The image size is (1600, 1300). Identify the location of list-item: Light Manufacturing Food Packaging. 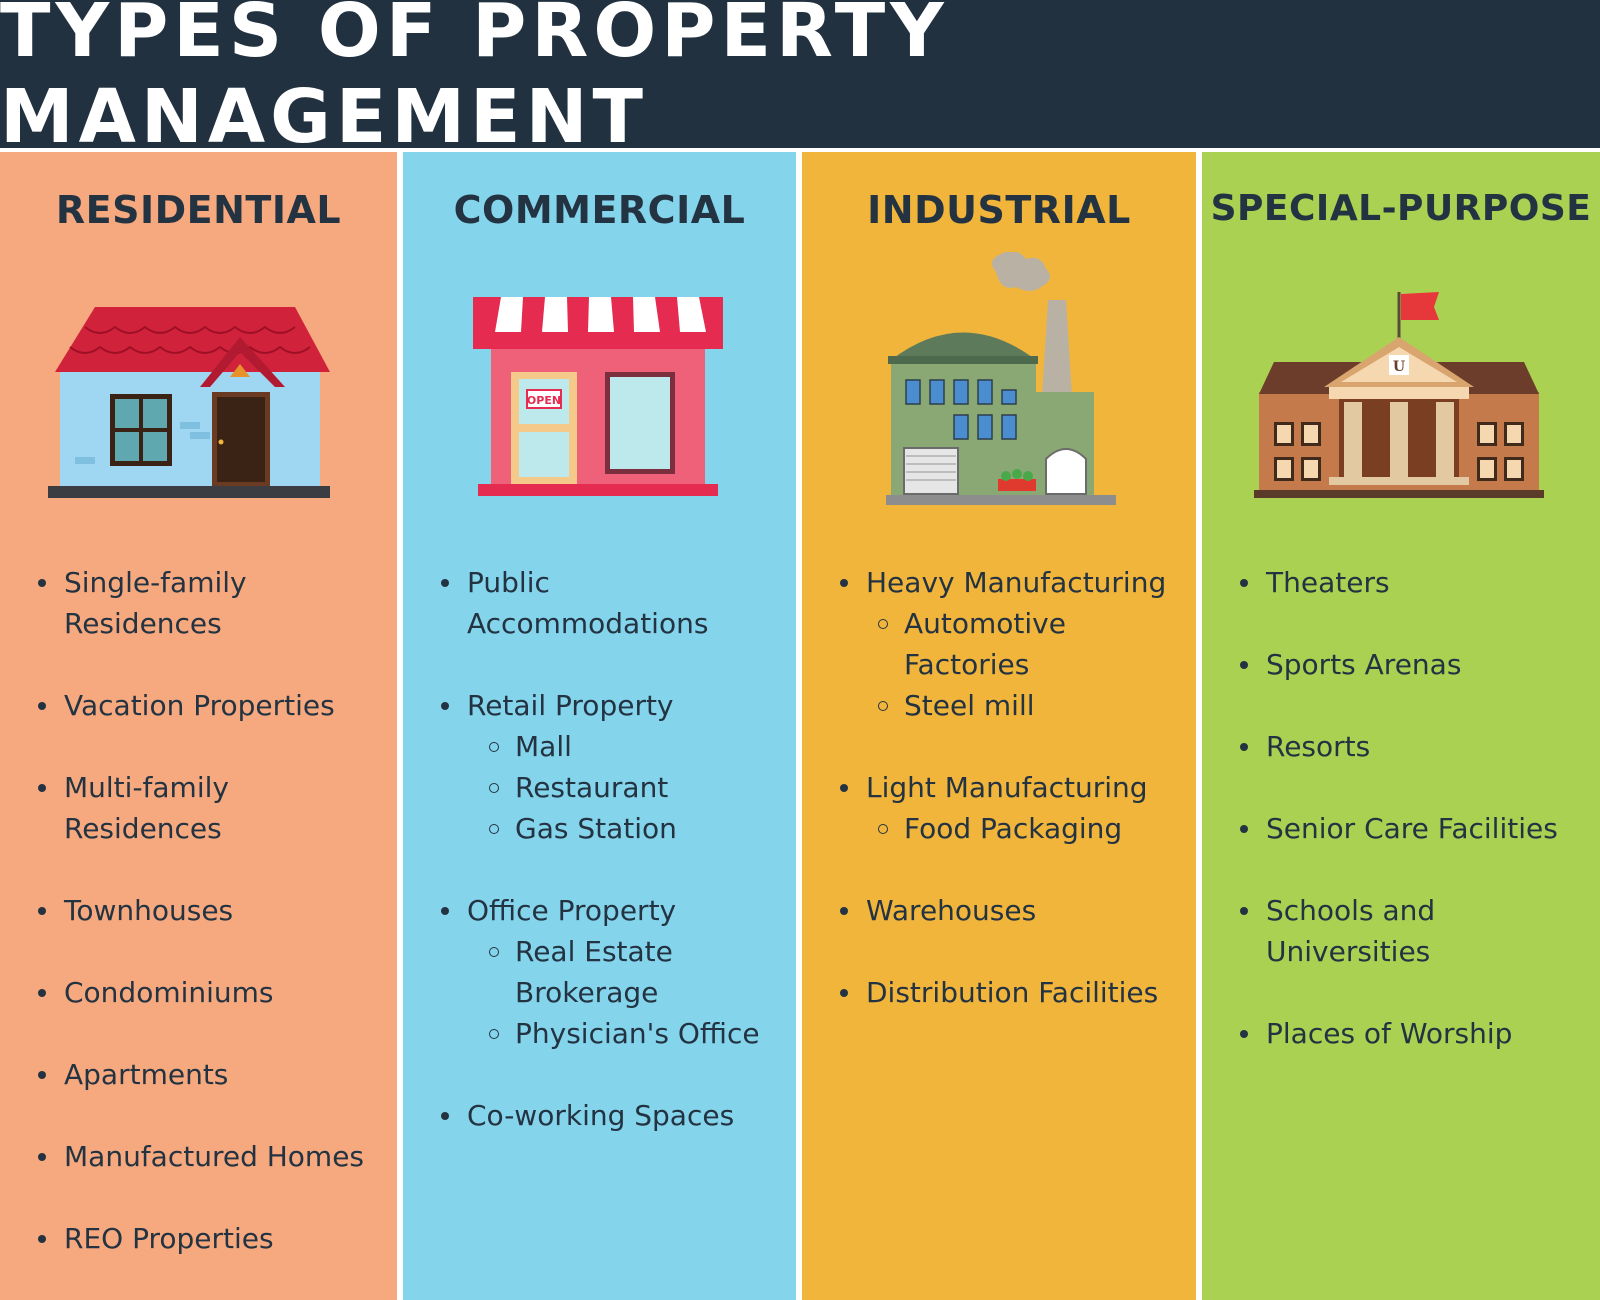
(1016, 808).